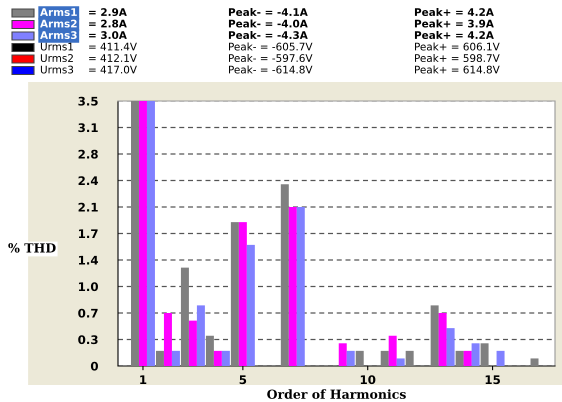 The height and width of the screenshot is (402, 562). I want to click on text: Peak- = -4.1A, so click(268, 12).